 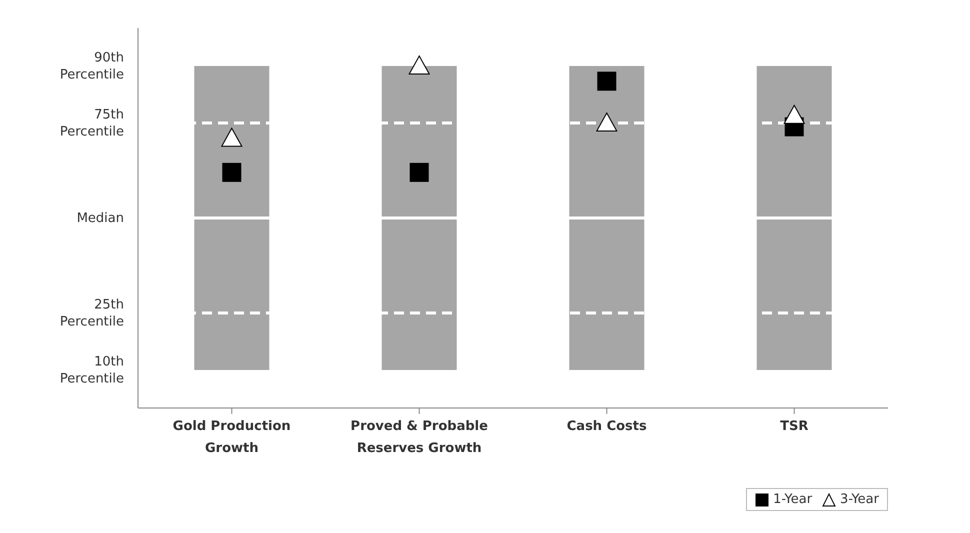 What do you see at coordinates (92, 313) in the screenshot?
I see `y-tick-label: 25th Percentile` at bounding box center [92, 313].